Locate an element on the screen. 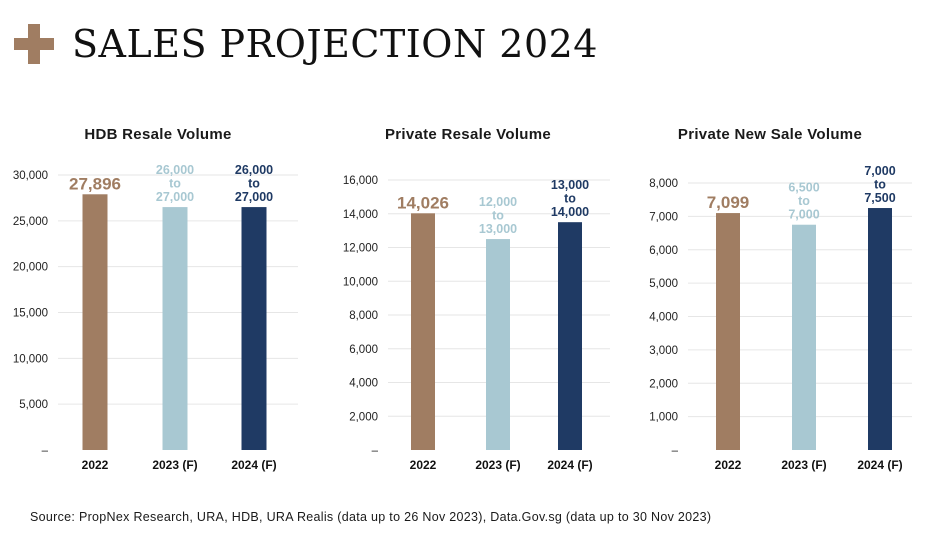  data-label: 14,000 is located at coordinates (570, 212).